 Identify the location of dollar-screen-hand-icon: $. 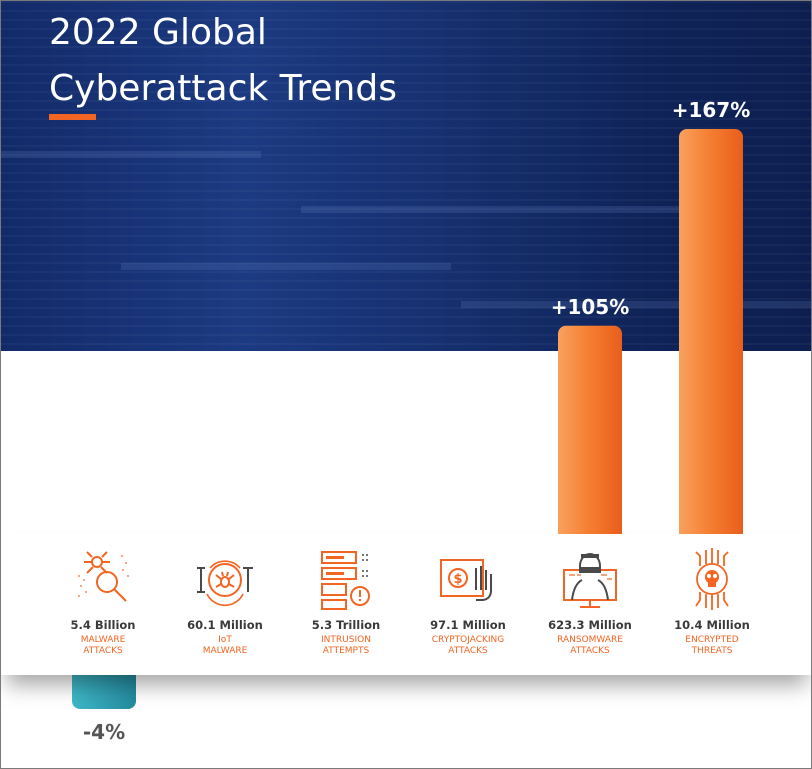
(466, 580).